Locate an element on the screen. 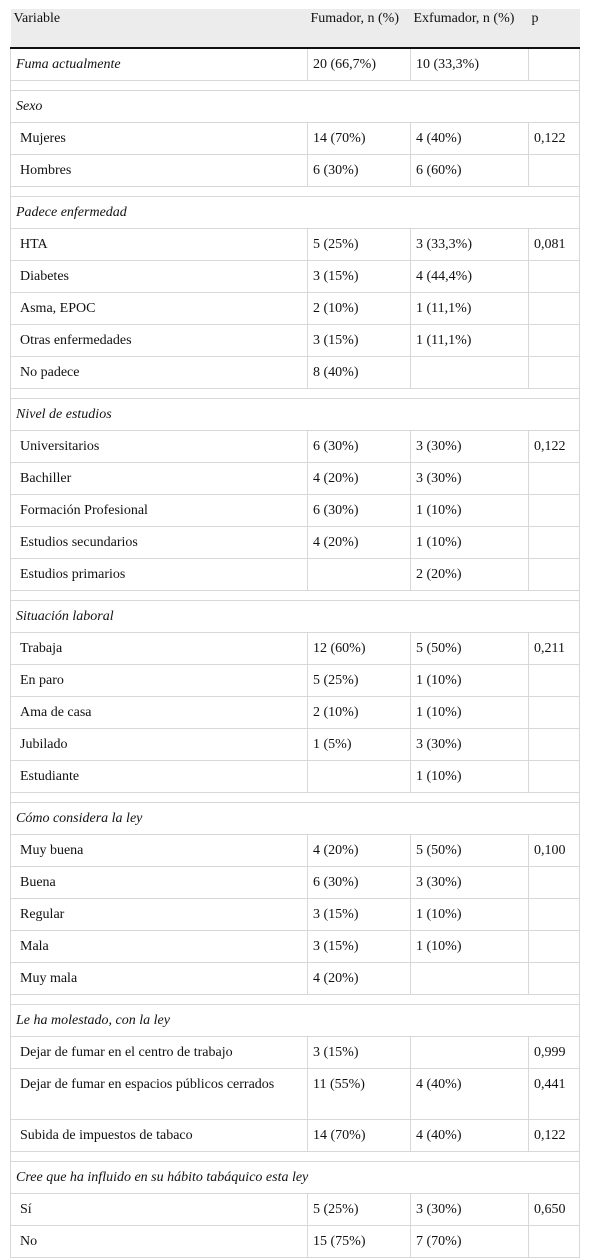 This screenshot has width=590, height=1258. table-row: Fuma actualmente 20 (66,7%) 10 (33,3%) is located at coordinates (295, 64).